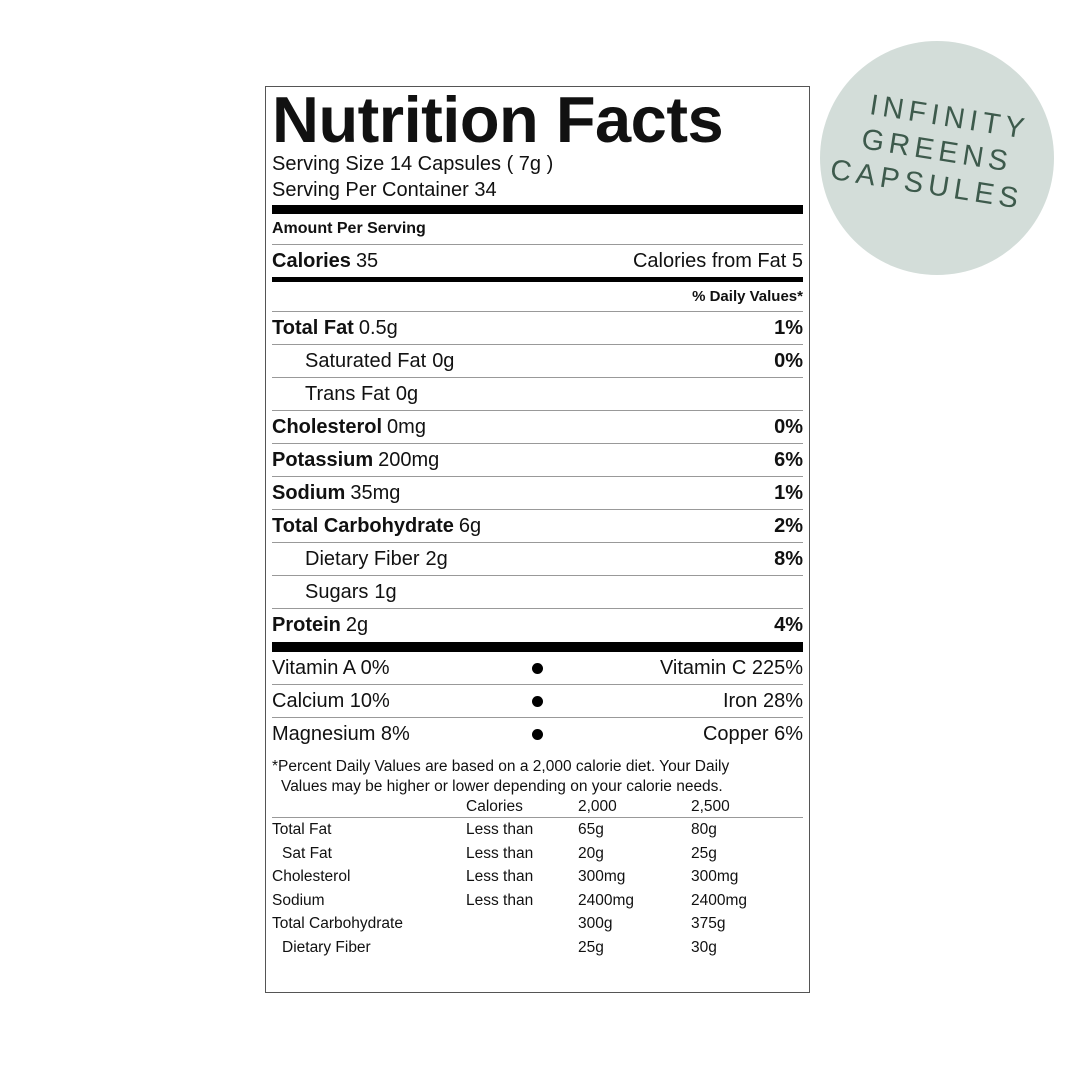  Describe the element at coordinates (704, 829) in the screenshot. I see `table-high: 80g` at that location.